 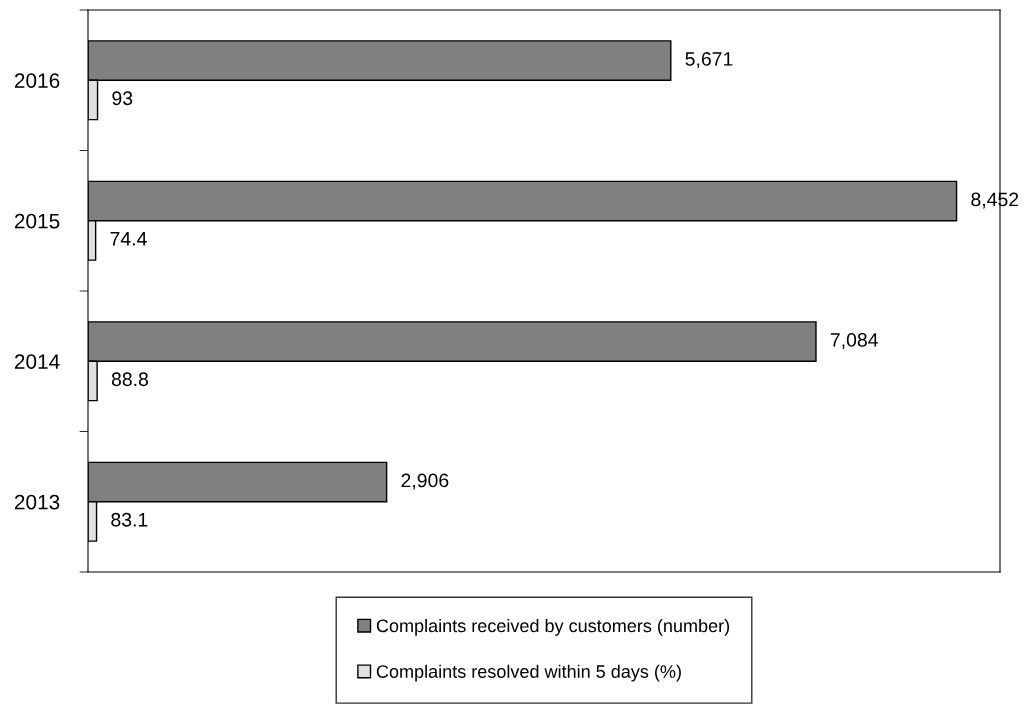 What do you see at coordinates (425, 481) in the screenshot?
I see `data-label: 2,906` at bounding box center [425, 481].